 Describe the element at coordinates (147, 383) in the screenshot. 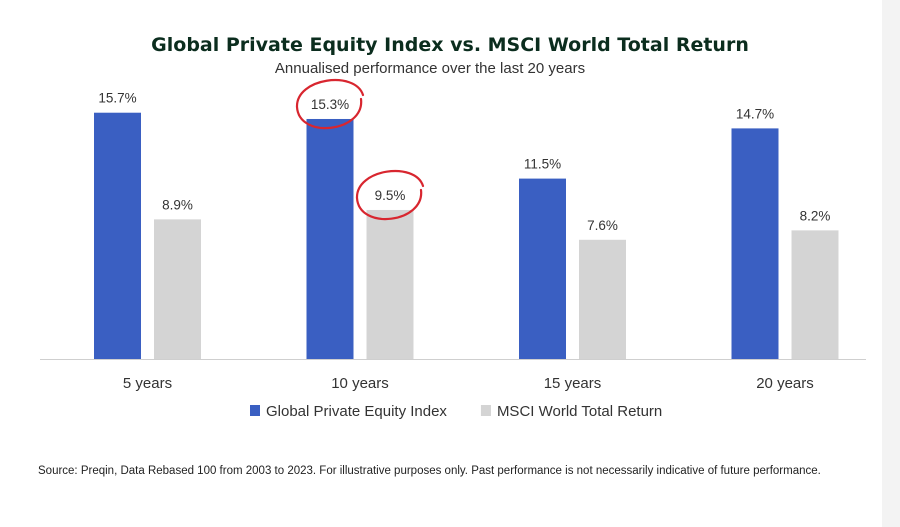

I see `x-tick-label: 5 years` at that location.